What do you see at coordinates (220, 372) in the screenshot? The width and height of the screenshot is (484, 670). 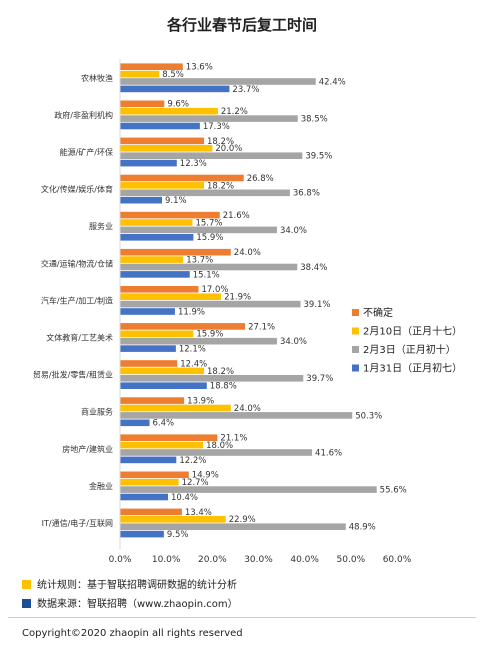 I see `data-label: 18.2%` at bounding box center [220, 372].